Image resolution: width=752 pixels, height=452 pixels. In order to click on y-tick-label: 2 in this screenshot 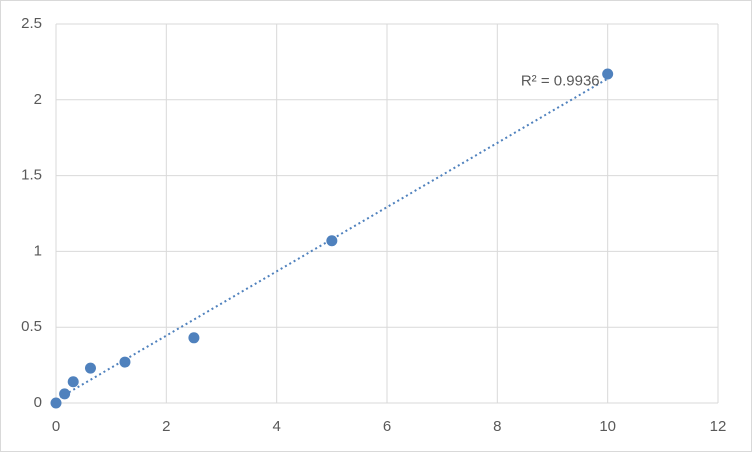, I will do `click(38, 99)`.